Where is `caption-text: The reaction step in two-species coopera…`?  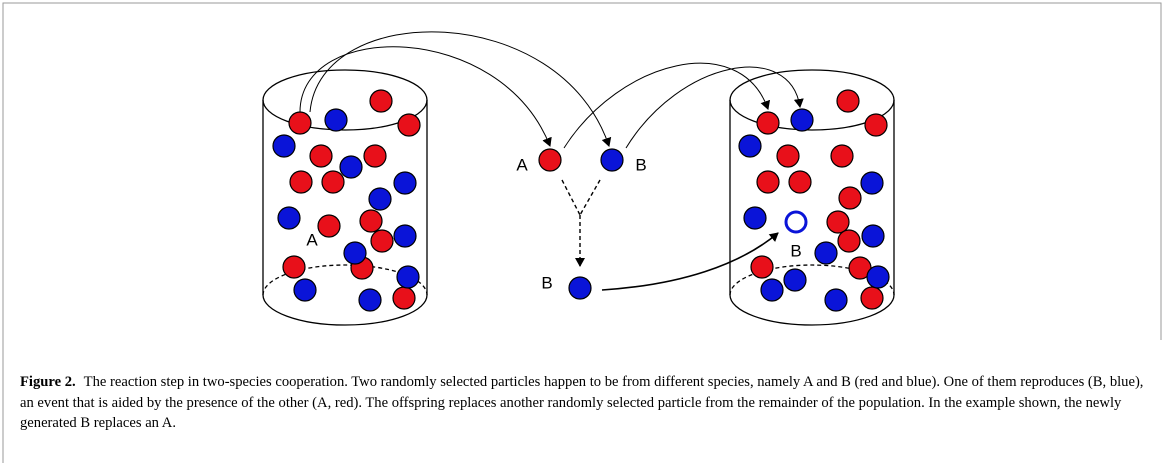
caption-text: The reaction step in two-species coopera… is located at coordinates (582, 402).